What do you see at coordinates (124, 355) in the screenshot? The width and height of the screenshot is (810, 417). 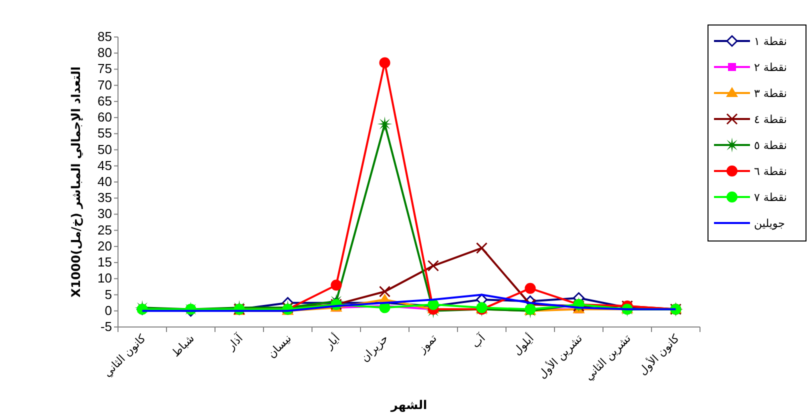 I see `x-tick-label: كانون الثاني` at bounding box center [124, 355].